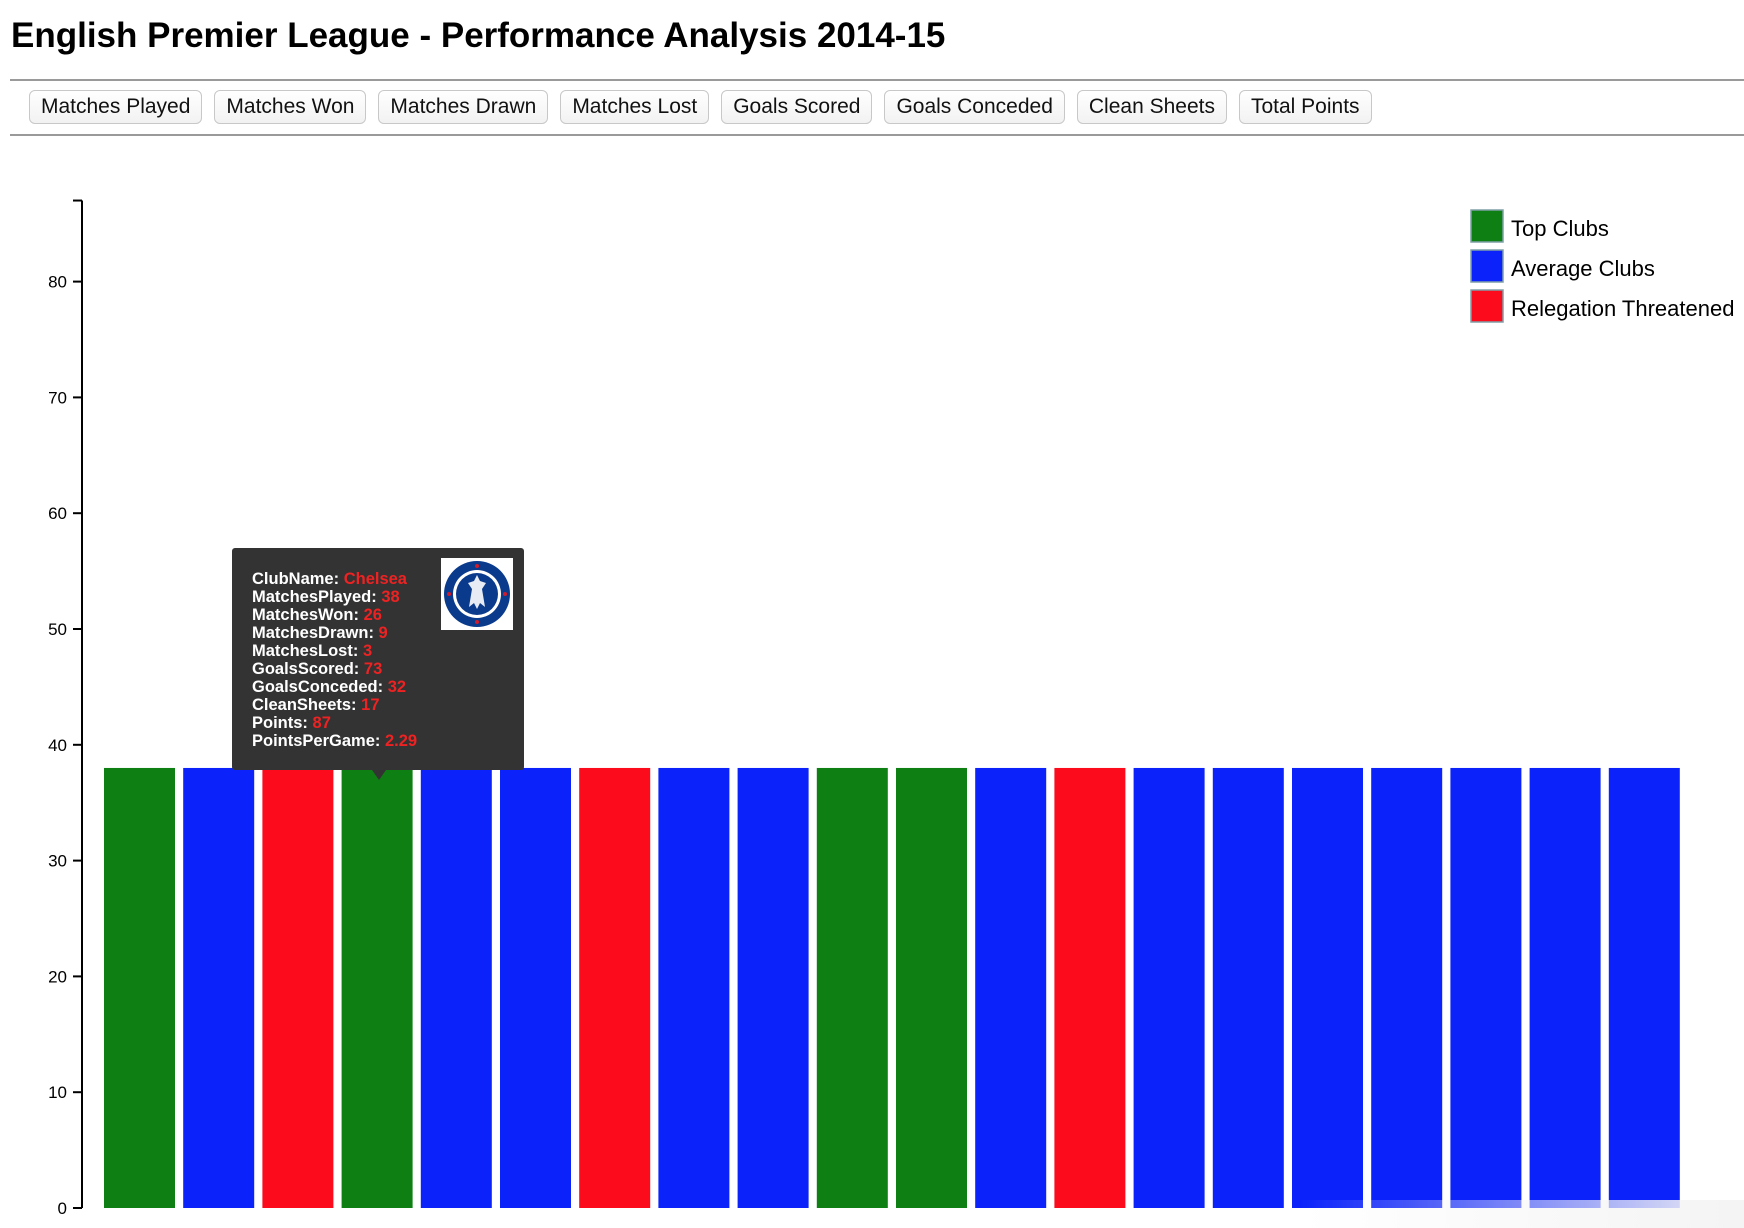 This screenshot has height=1228, width=1744. I want to click on tooltip-field-cleansheets: CleanSheets: 17, so click(316, 705).